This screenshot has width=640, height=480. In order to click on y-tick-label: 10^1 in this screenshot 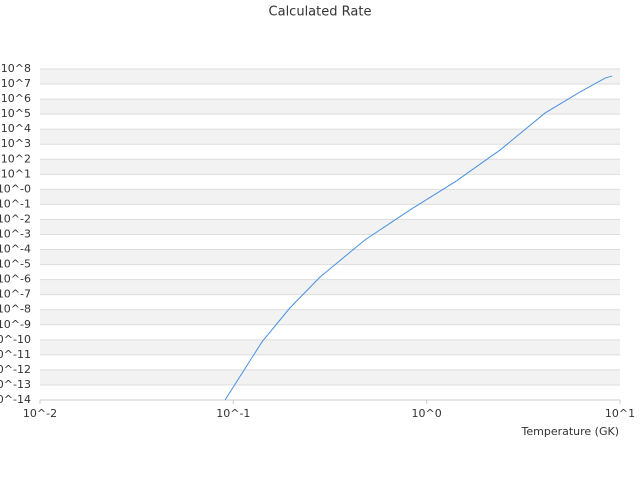, I will do `click(16, 173)`.